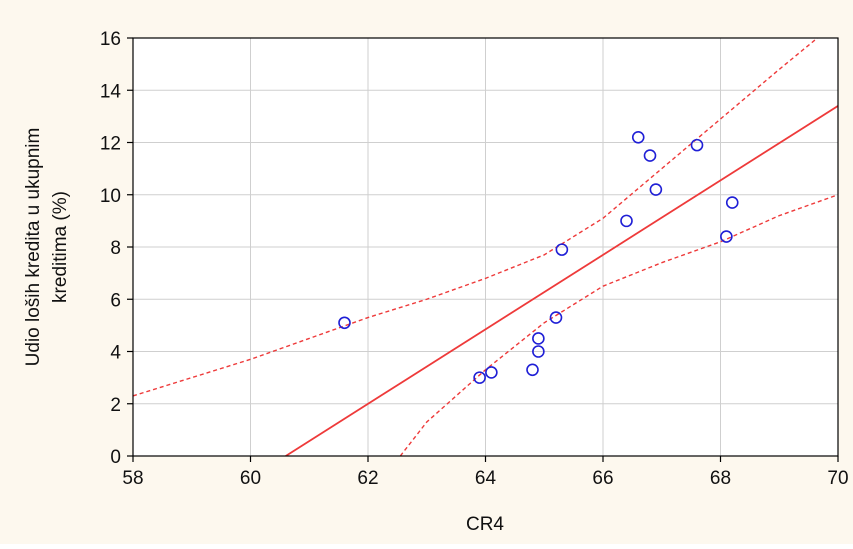 The height and width of the screenshot is (549, 853). I want to click on x-tick-label: 70, so click(837, 478).